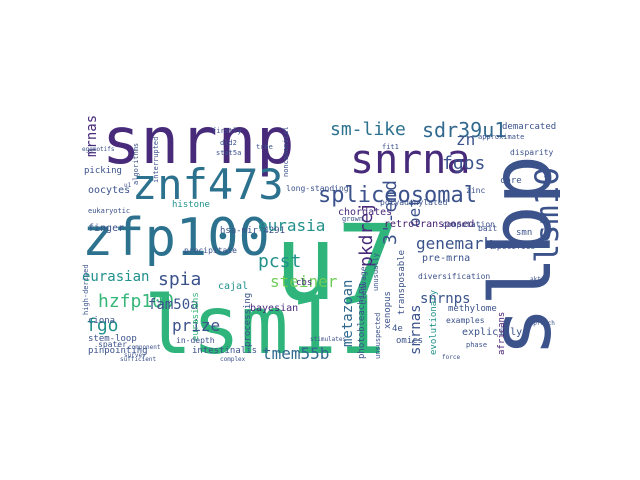 This screenshot has width=640, height=480. I want to click on word-evolutionary: evolutionary, so click(434, 322).